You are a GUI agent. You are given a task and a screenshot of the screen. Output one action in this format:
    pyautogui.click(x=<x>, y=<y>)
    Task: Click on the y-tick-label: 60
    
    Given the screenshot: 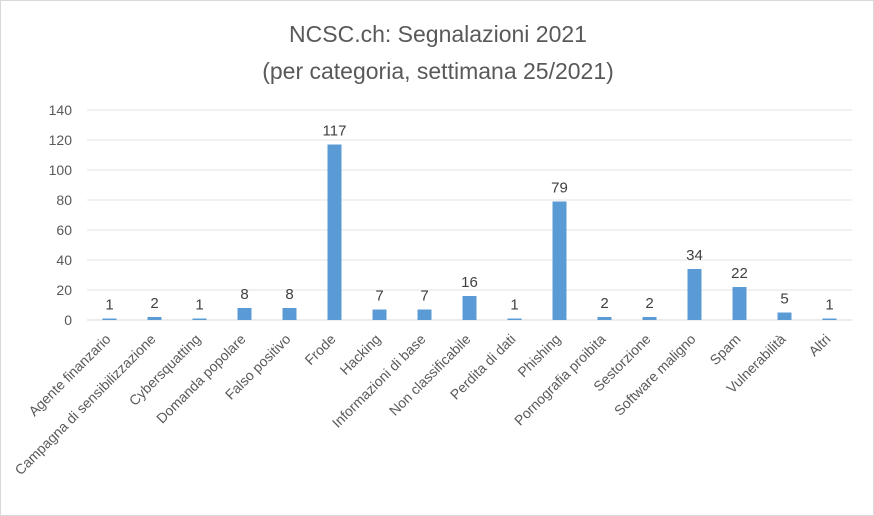 What is the action you would take?
    pyautogui.click(x=64, y=230)
    